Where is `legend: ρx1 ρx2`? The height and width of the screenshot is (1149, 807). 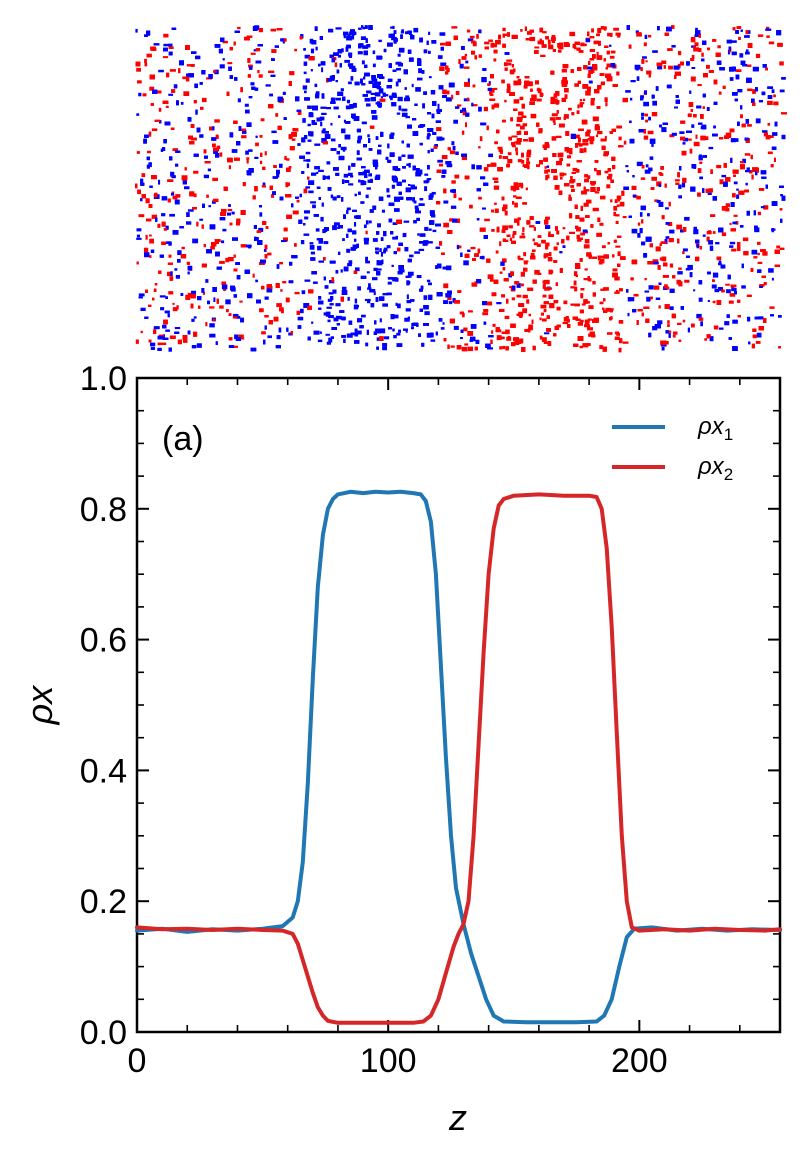
legend: ρx1 ρx2 is located at coordinates (672, 448).